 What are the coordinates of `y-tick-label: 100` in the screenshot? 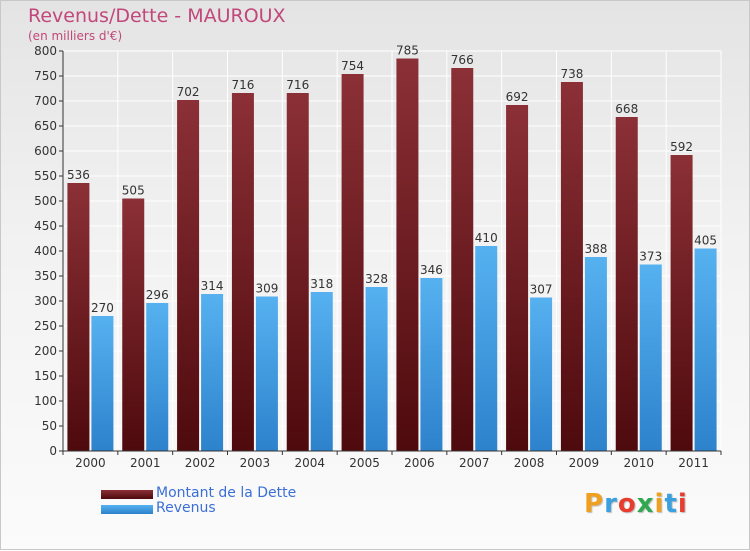 It's located at (45, 401).